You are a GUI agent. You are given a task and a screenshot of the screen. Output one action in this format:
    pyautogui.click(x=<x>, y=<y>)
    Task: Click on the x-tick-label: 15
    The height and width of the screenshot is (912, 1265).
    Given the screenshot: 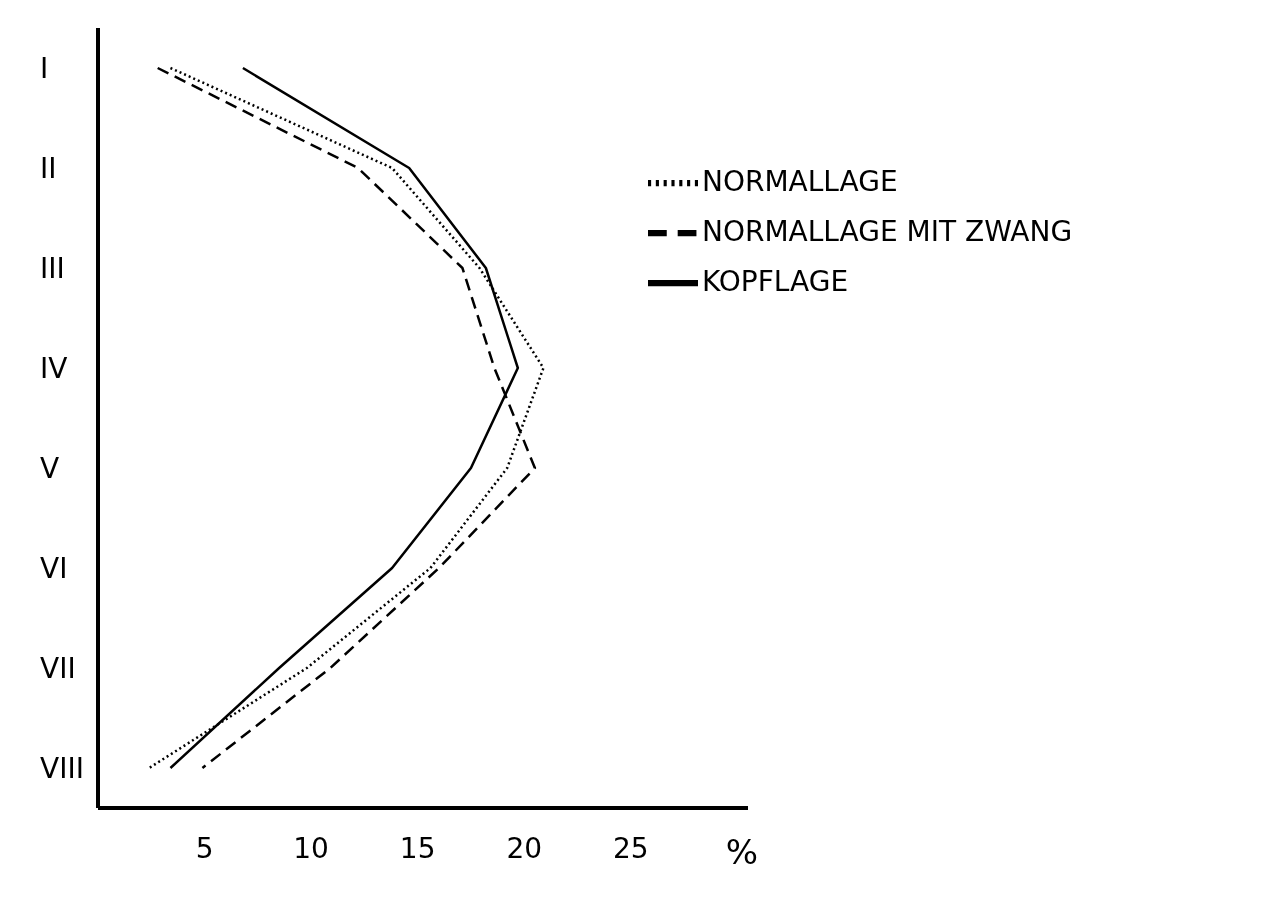 What is the action you would take?
    pyautogui.click(x=417, y=848)
    